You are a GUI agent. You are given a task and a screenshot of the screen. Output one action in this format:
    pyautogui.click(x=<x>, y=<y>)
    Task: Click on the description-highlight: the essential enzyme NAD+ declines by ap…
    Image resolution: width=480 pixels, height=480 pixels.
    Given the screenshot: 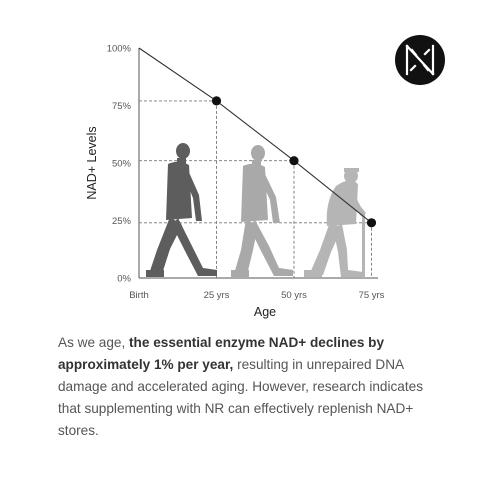 What is the action you would take?
    pyautogui.click(x=221, y=353)
    